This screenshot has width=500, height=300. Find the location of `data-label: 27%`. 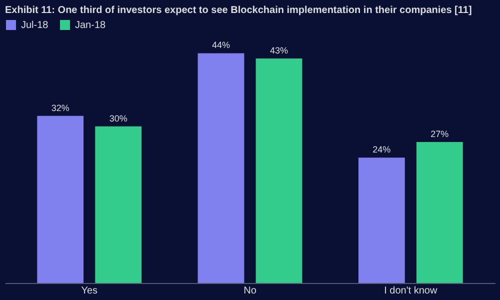

data-label: 27% is located at coordinates (439, 134).